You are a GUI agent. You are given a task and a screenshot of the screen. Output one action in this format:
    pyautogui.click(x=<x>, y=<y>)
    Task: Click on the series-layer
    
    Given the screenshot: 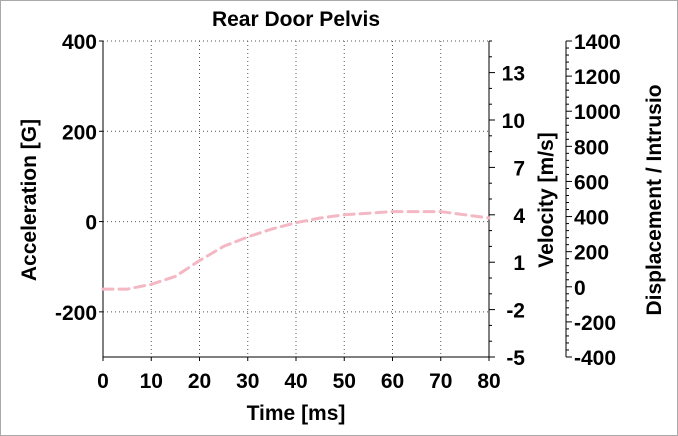 What is the action you would take?
    pyautogui.click(x=296, y=250)
    